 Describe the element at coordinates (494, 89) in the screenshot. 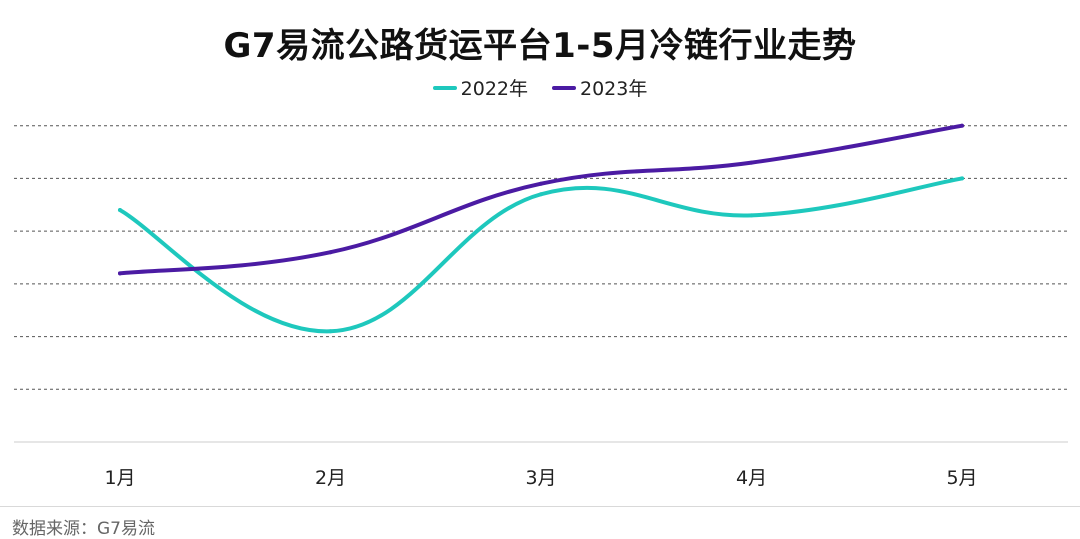

I see `legend-label-2022: 2022年` at that location.